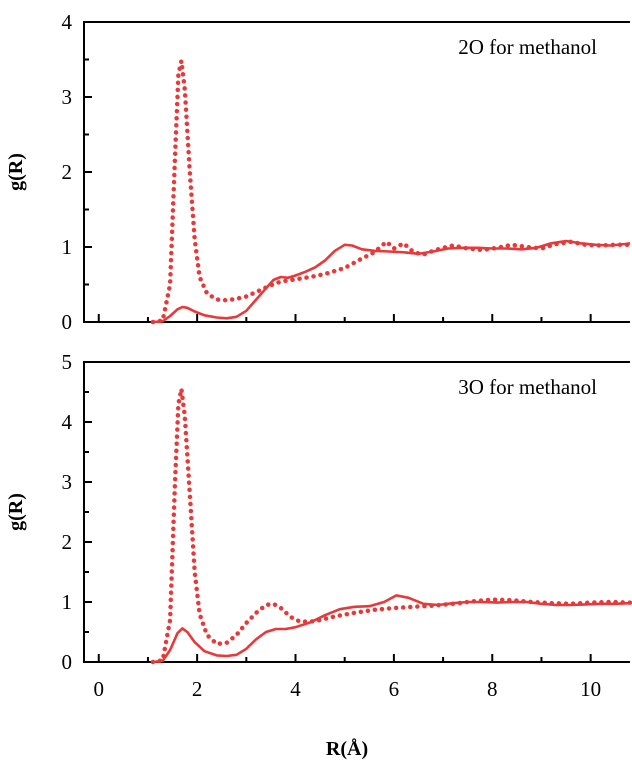  Describe the element at coordinates (16, 172) in the screenshot. I see `top-y-axis-title: g(R)` at that location.